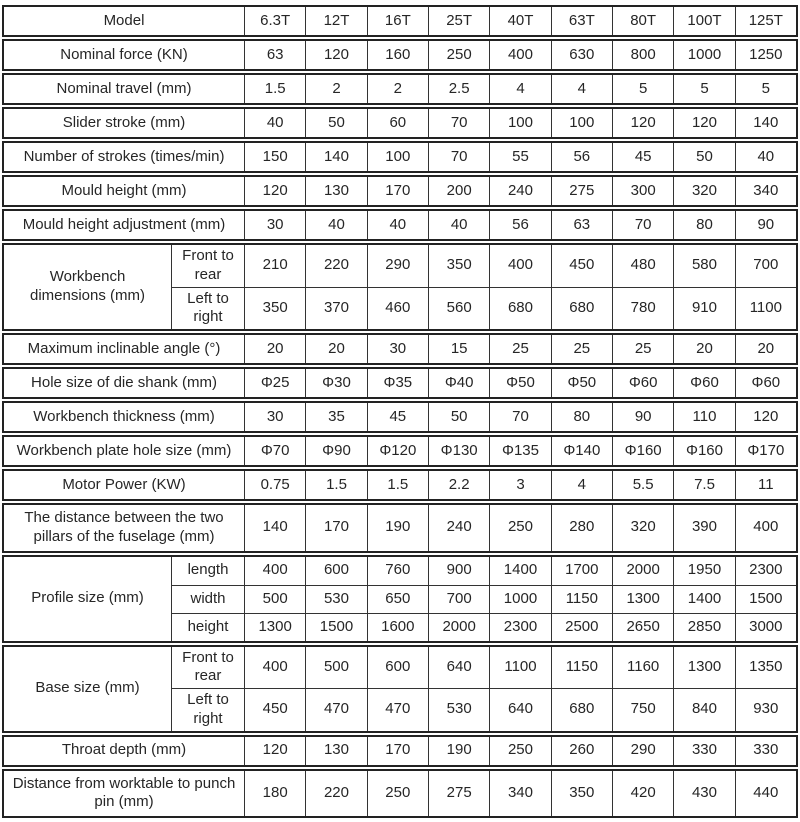 This screenshot has width=800, height=822. What do you see at coordinates (458, 349) in the screenshot?
I see `table-cell: 15` at bounding box center [458, 349].